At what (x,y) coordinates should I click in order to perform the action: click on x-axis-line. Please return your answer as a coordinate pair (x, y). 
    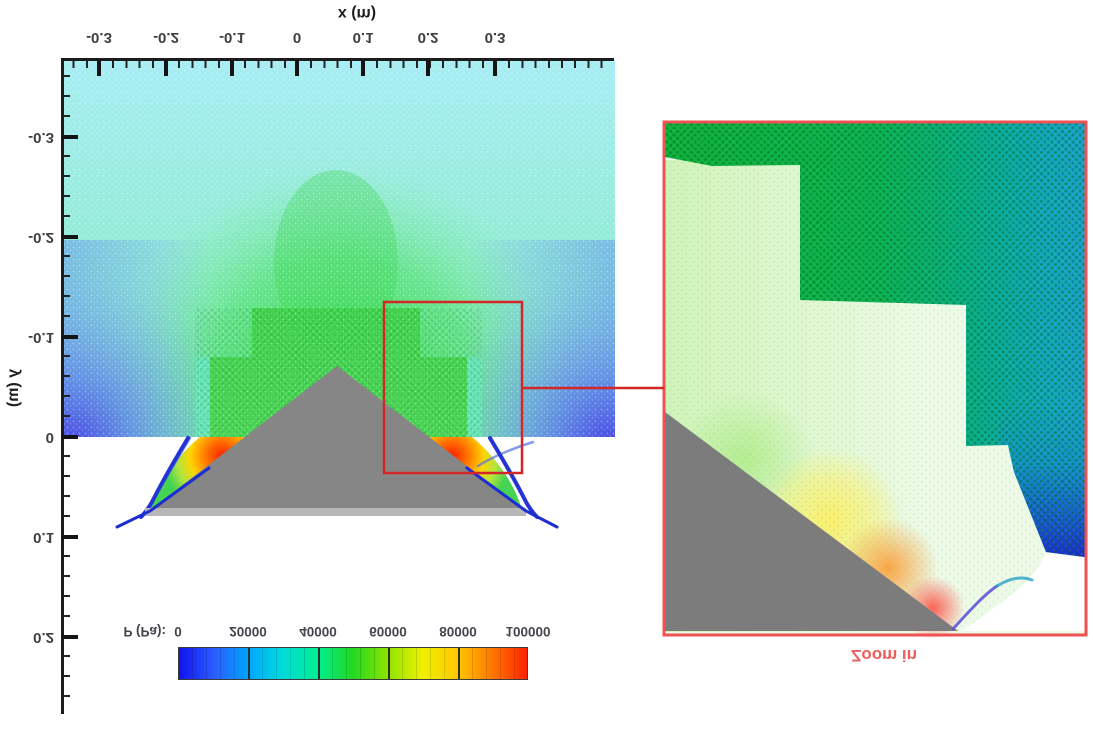
    Looking at the image, I should click on (338, 59).